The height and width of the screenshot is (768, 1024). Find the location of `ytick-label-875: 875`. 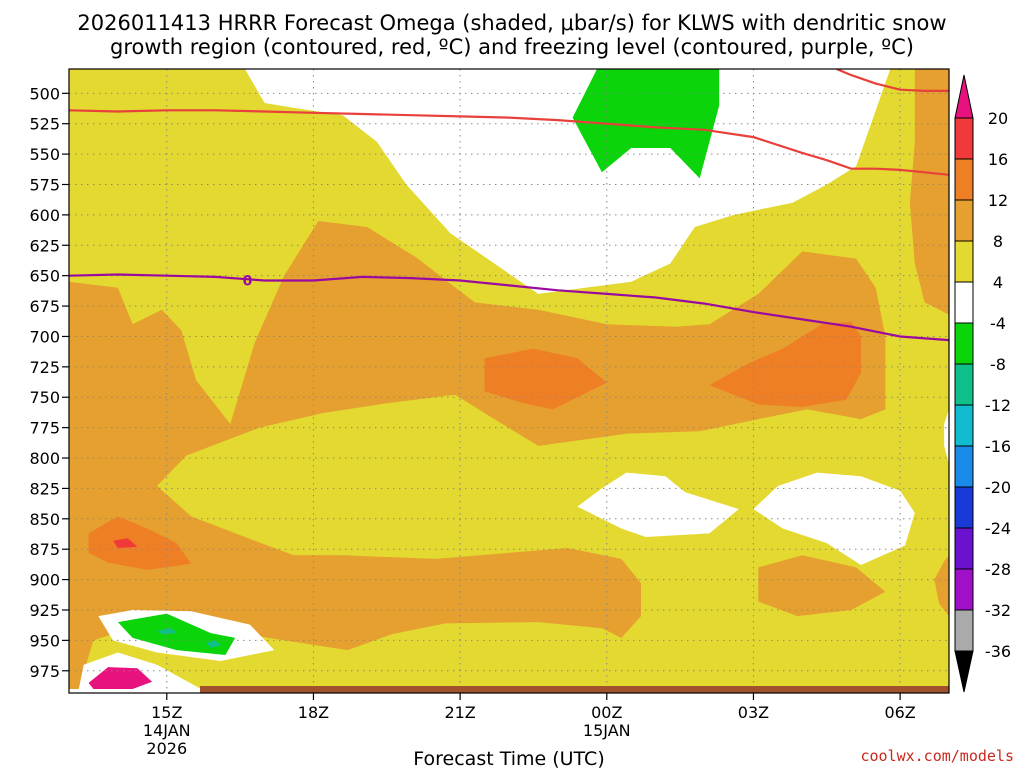

ytick-label-875: 875 is located at coordinates (44, 549).